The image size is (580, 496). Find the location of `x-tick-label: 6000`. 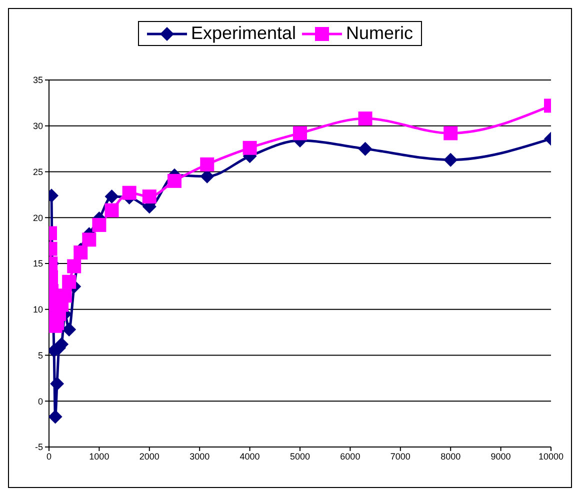

x-tick-label: 6000 is located at coordinates (350, 456).